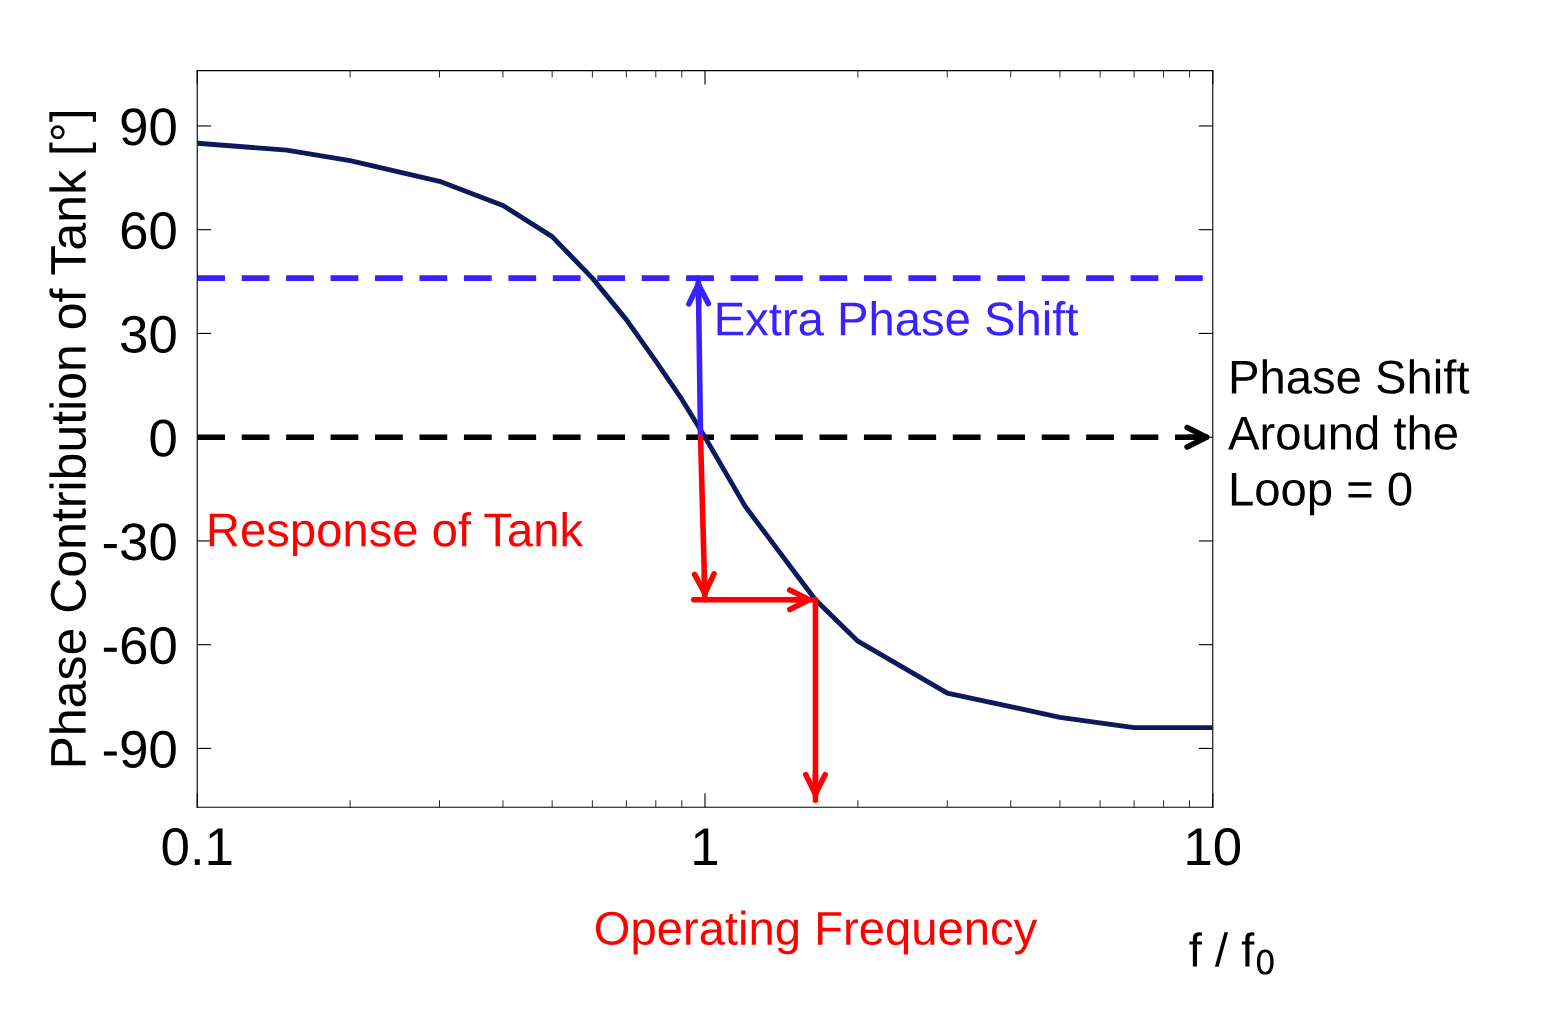  Describe the element at coordinates (706, 846) in the screenshot. I see `x-tick-label: 1` at that location.